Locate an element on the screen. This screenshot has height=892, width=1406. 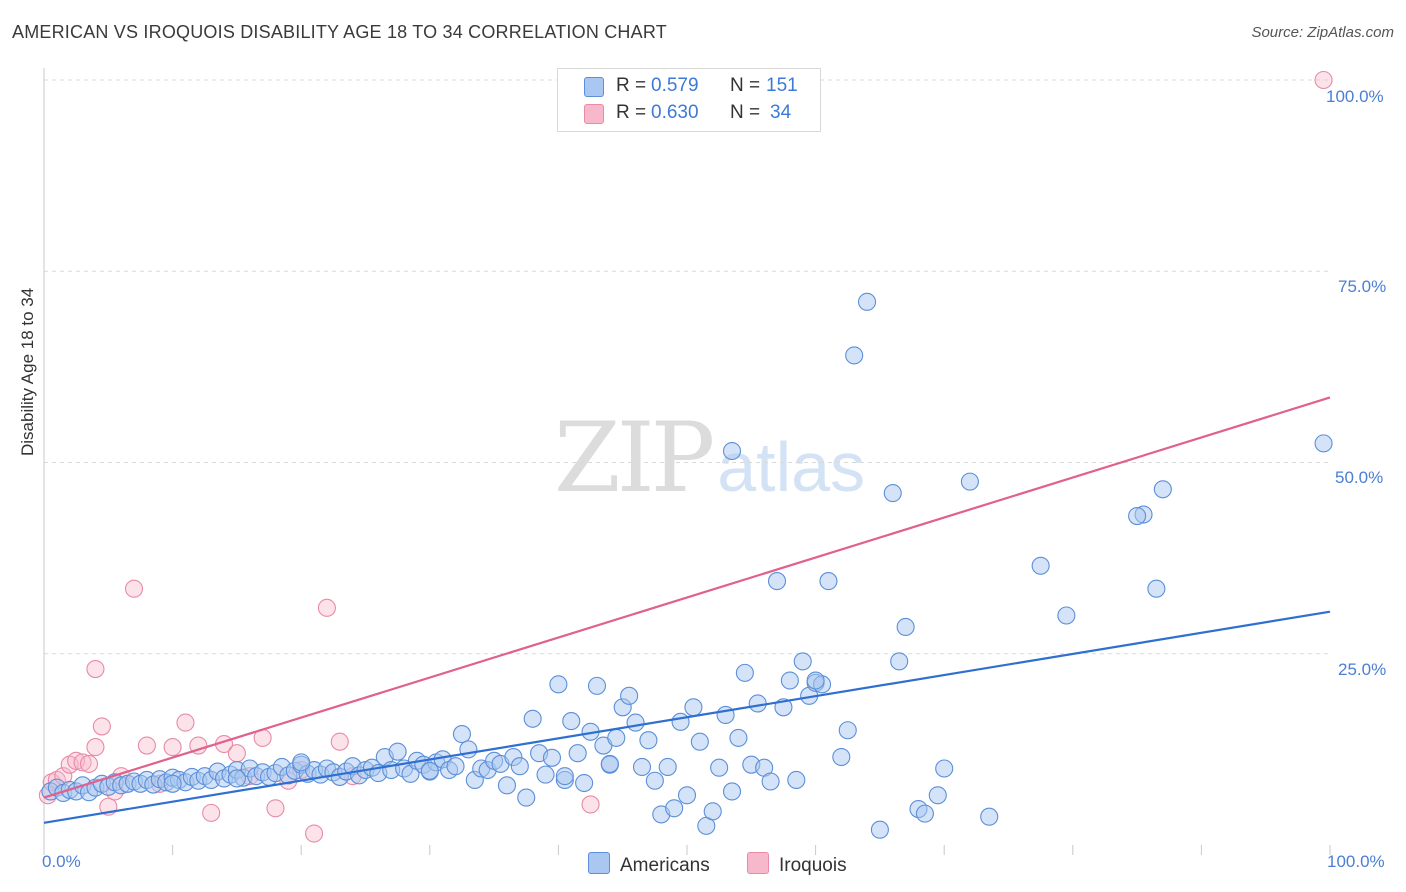
iroquois-swatch is located at coordinates (594, 114).